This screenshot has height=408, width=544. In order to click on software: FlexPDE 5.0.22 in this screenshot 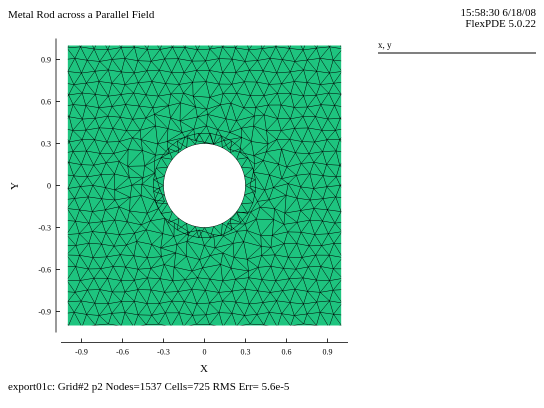, I will do `click(500, 24)`.